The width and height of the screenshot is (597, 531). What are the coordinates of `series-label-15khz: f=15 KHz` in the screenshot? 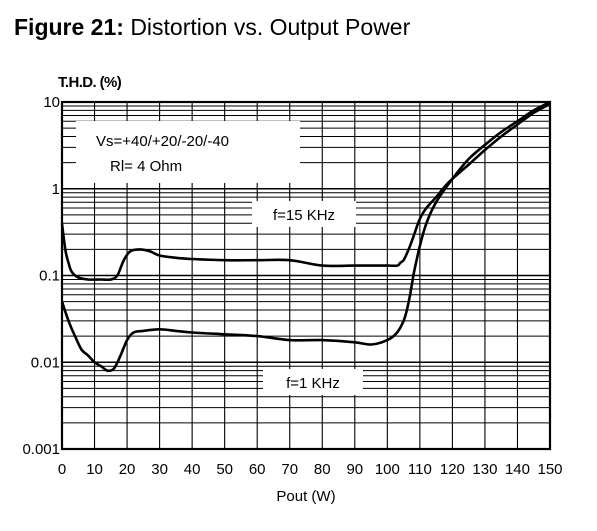 It's located at (304, 215).